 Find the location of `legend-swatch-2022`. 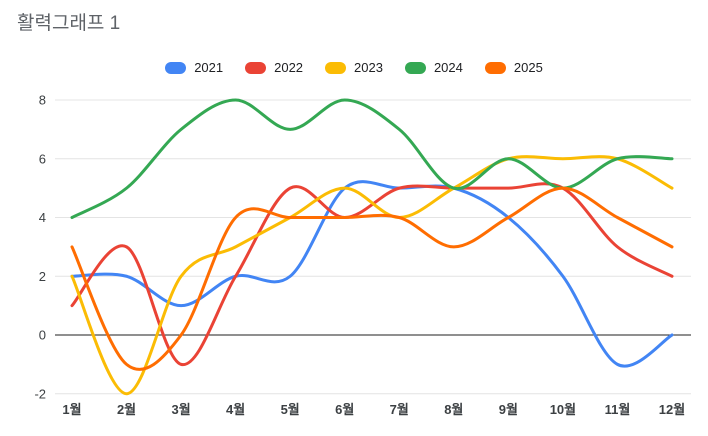

legend-swatch-2022 is located at coordinates (256, 67).